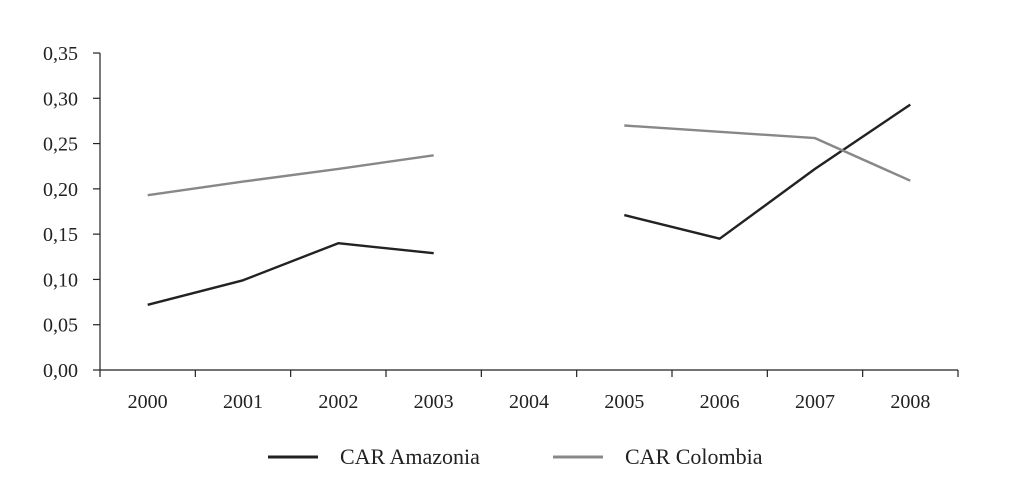 Image resolution: width=1027 pixels, height=482 pixels. Describe the element at coordinates (60, 326) in the screenshot. I see `y-tick-label: 0,05` at that location.